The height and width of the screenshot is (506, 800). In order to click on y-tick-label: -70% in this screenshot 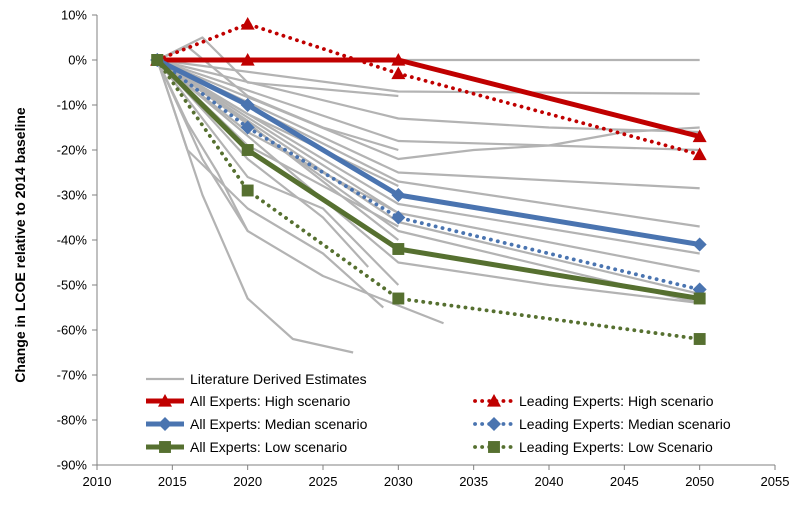, I will do `click(72, 375)`.